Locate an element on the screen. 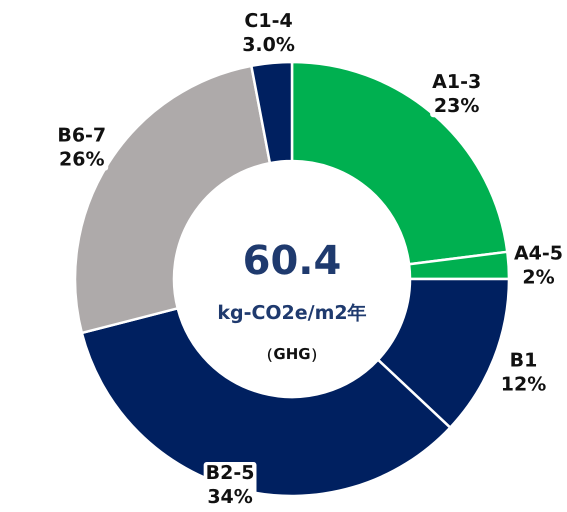 Image resolution: width=567 pixels, height=512 pixels. data-label: 34% is located at coordinates (230, 497).